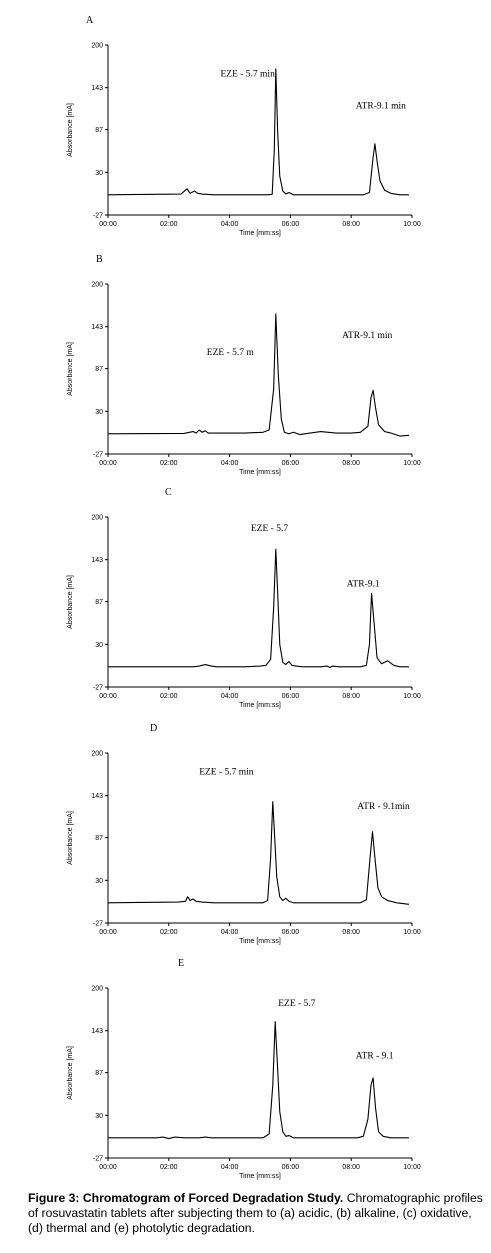 This screenshot has width=491, height=1253. What do you see at coordinates (99, 259) in the screenshot?
I see `panel-label: B` at bounding box center [99, 259].